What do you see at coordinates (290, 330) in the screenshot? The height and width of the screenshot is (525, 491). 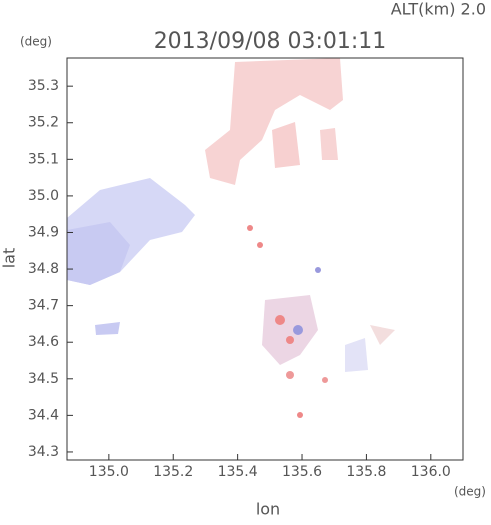 I see `echo-mixed` at bounding box center [290, 330].